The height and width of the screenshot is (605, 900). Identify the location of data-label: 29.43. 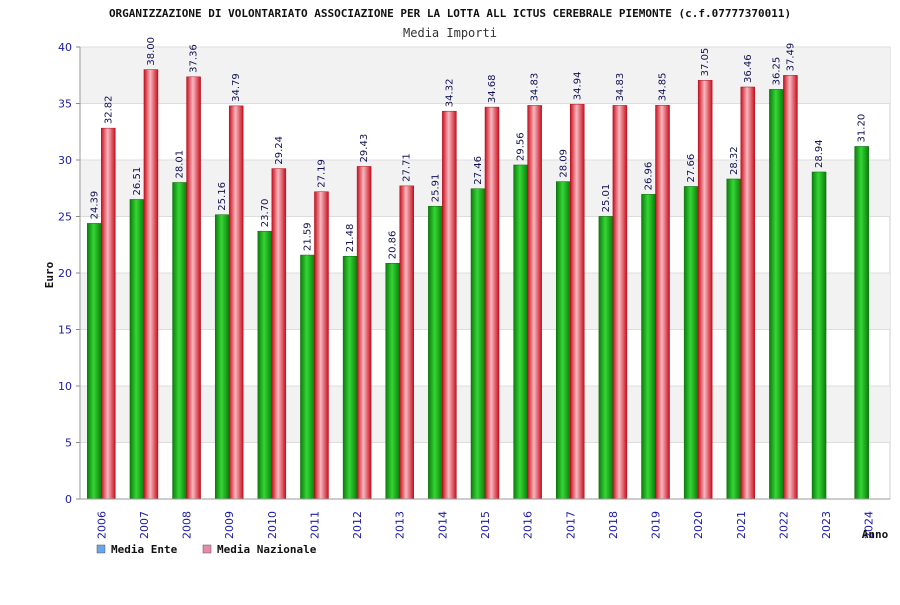
(364, 148).